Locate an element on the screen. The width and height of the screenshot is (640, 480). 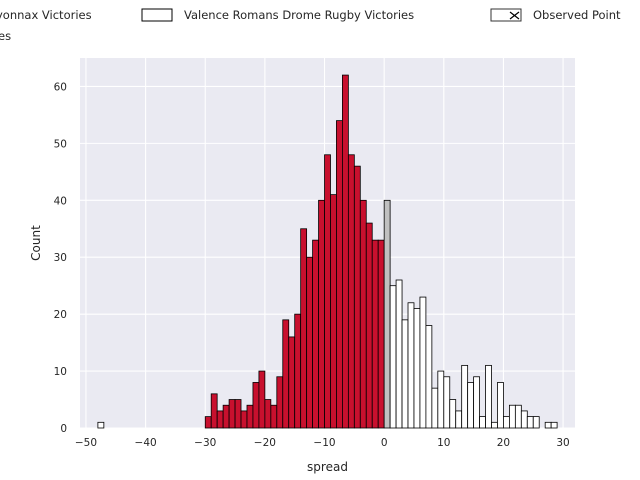
x-tick-label: 10 is located at coordinates (443, 443).